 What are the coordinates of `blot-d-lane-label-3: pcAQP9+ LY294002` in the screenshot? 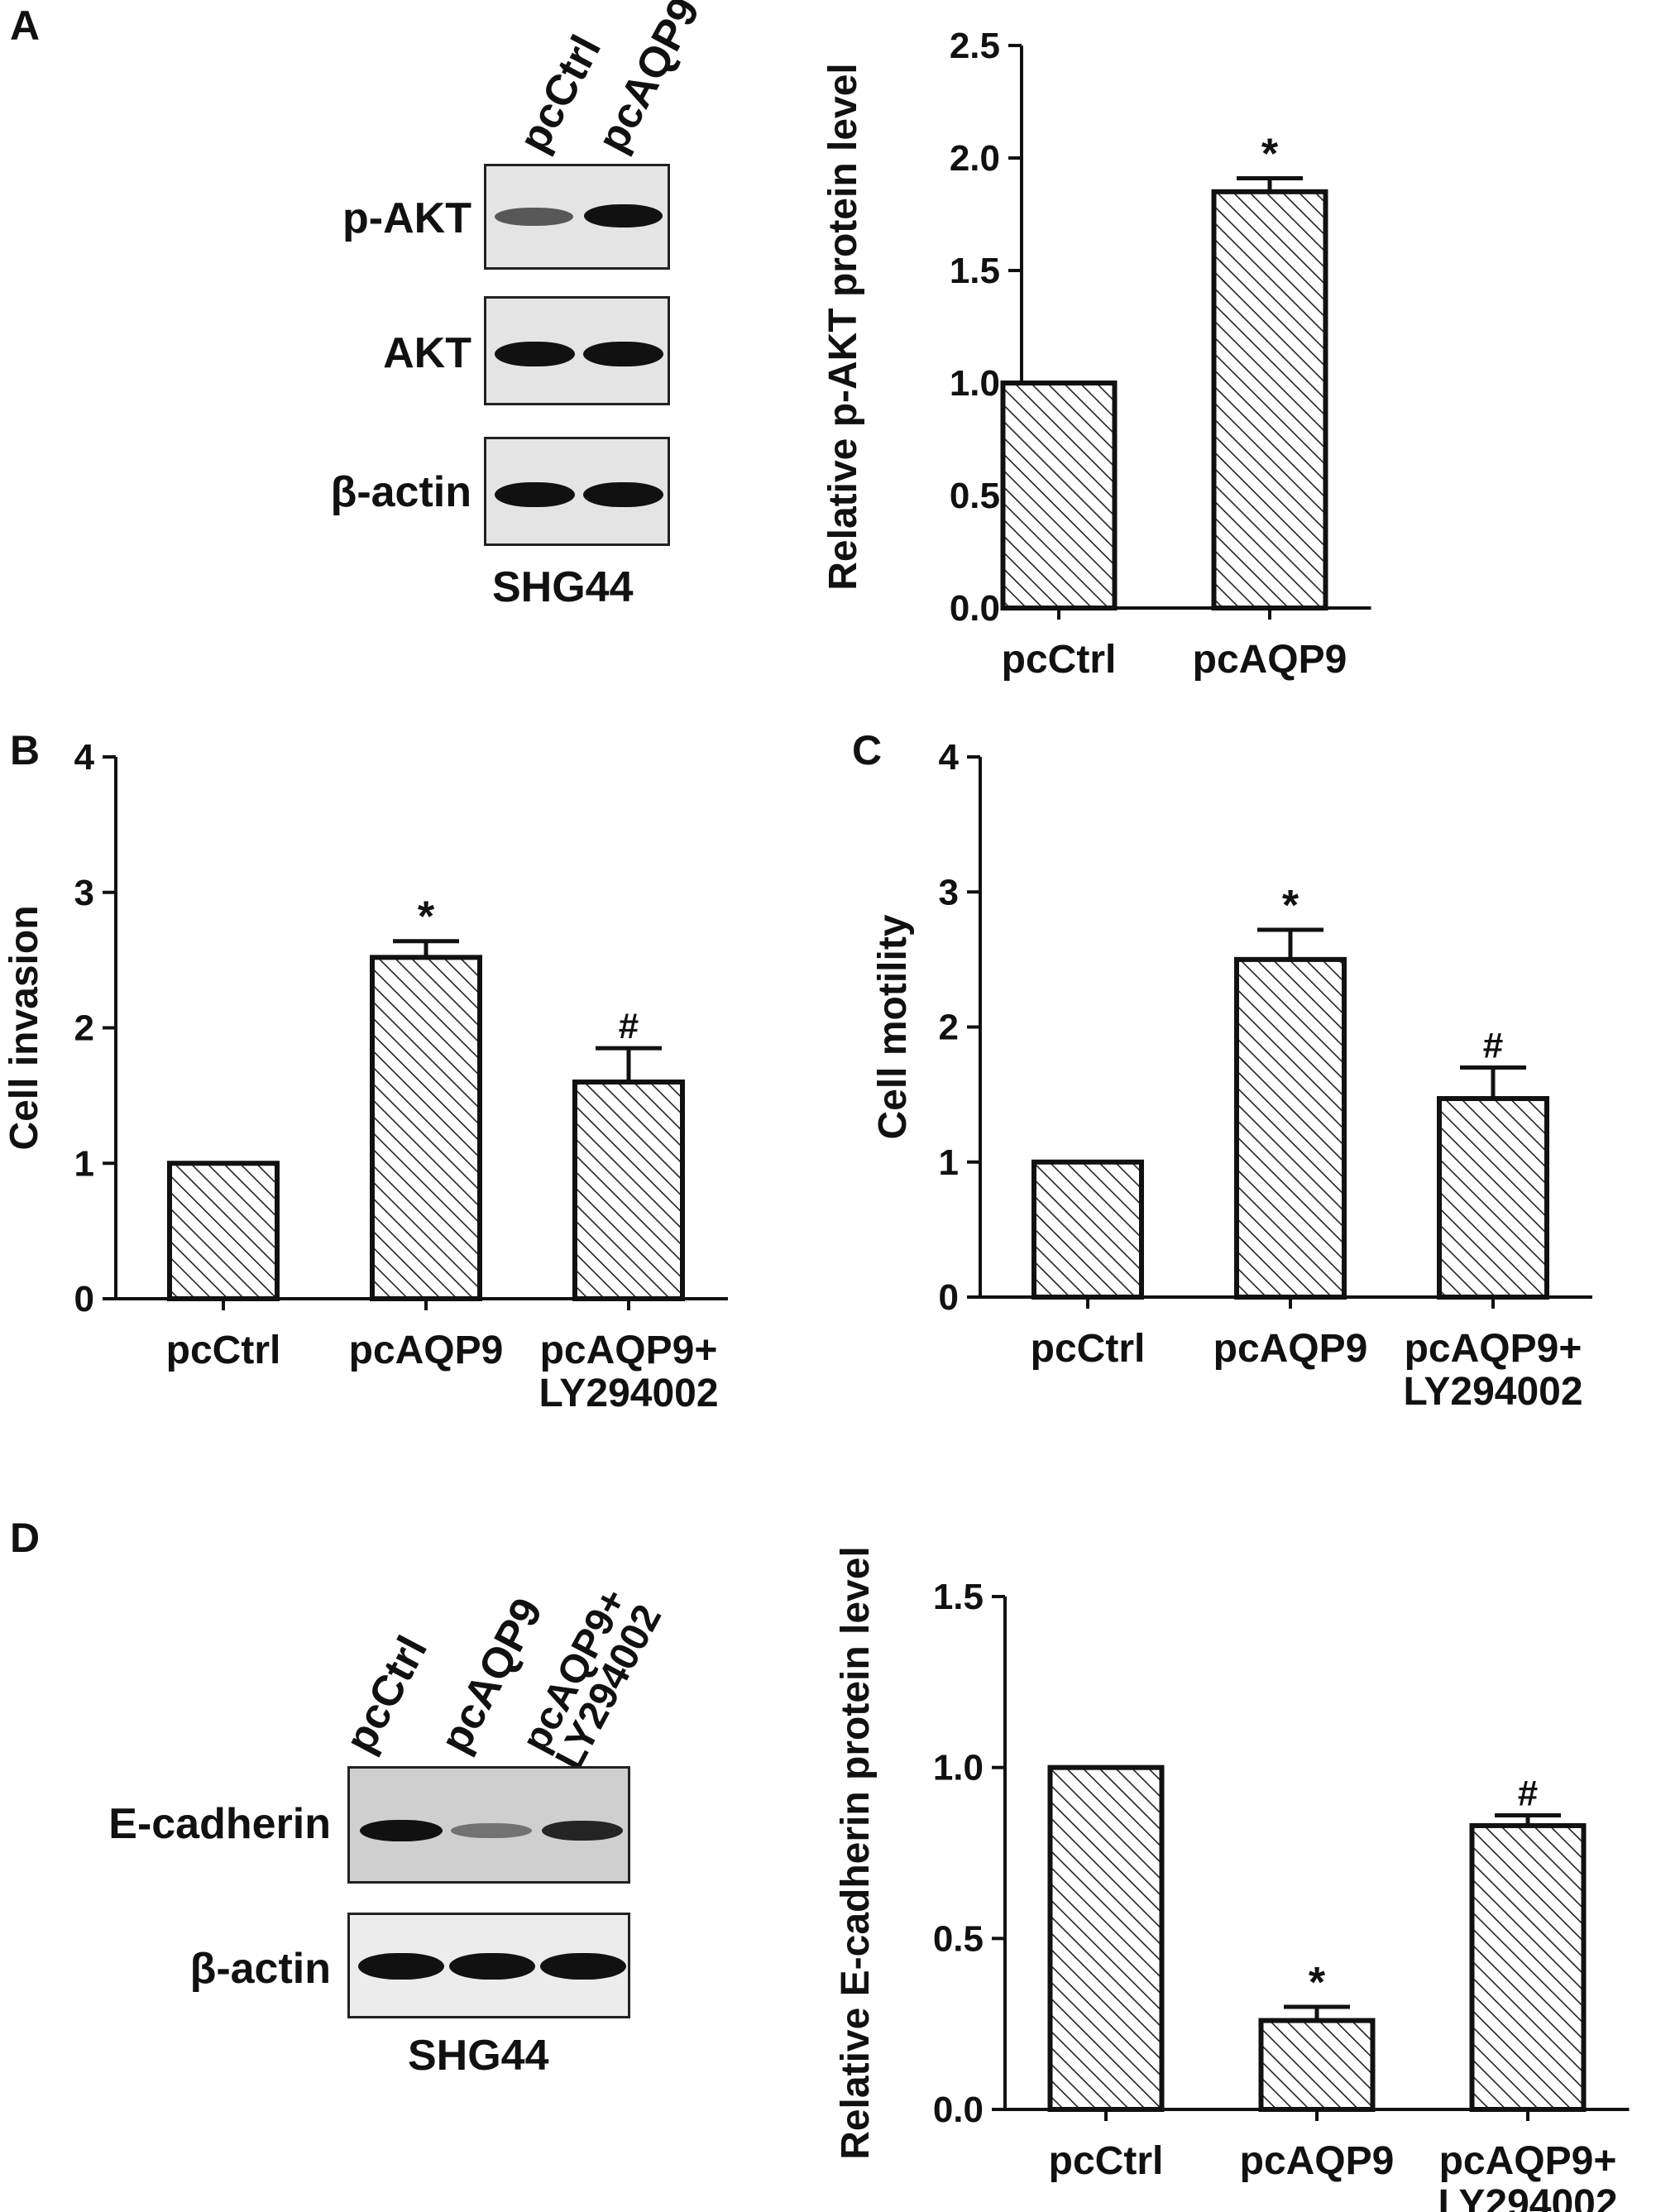 It's located at (591, 1679).